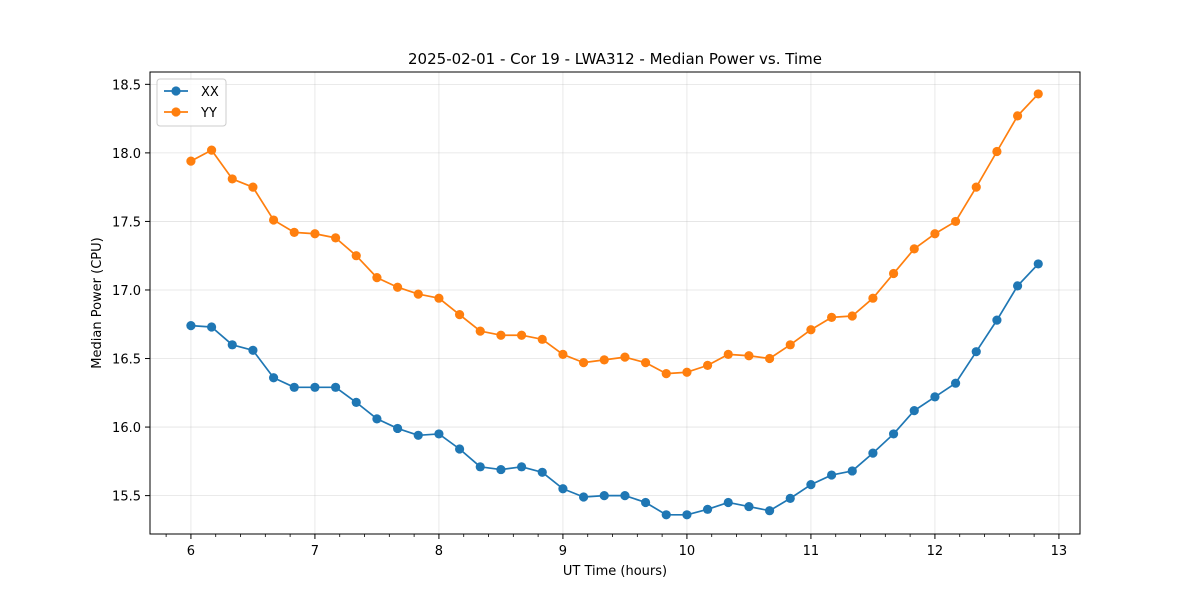  What do you see at coordinates (208, 113) in the screenshot?
I see `legend-label-yy: YY` at bounding box center [208, 113].